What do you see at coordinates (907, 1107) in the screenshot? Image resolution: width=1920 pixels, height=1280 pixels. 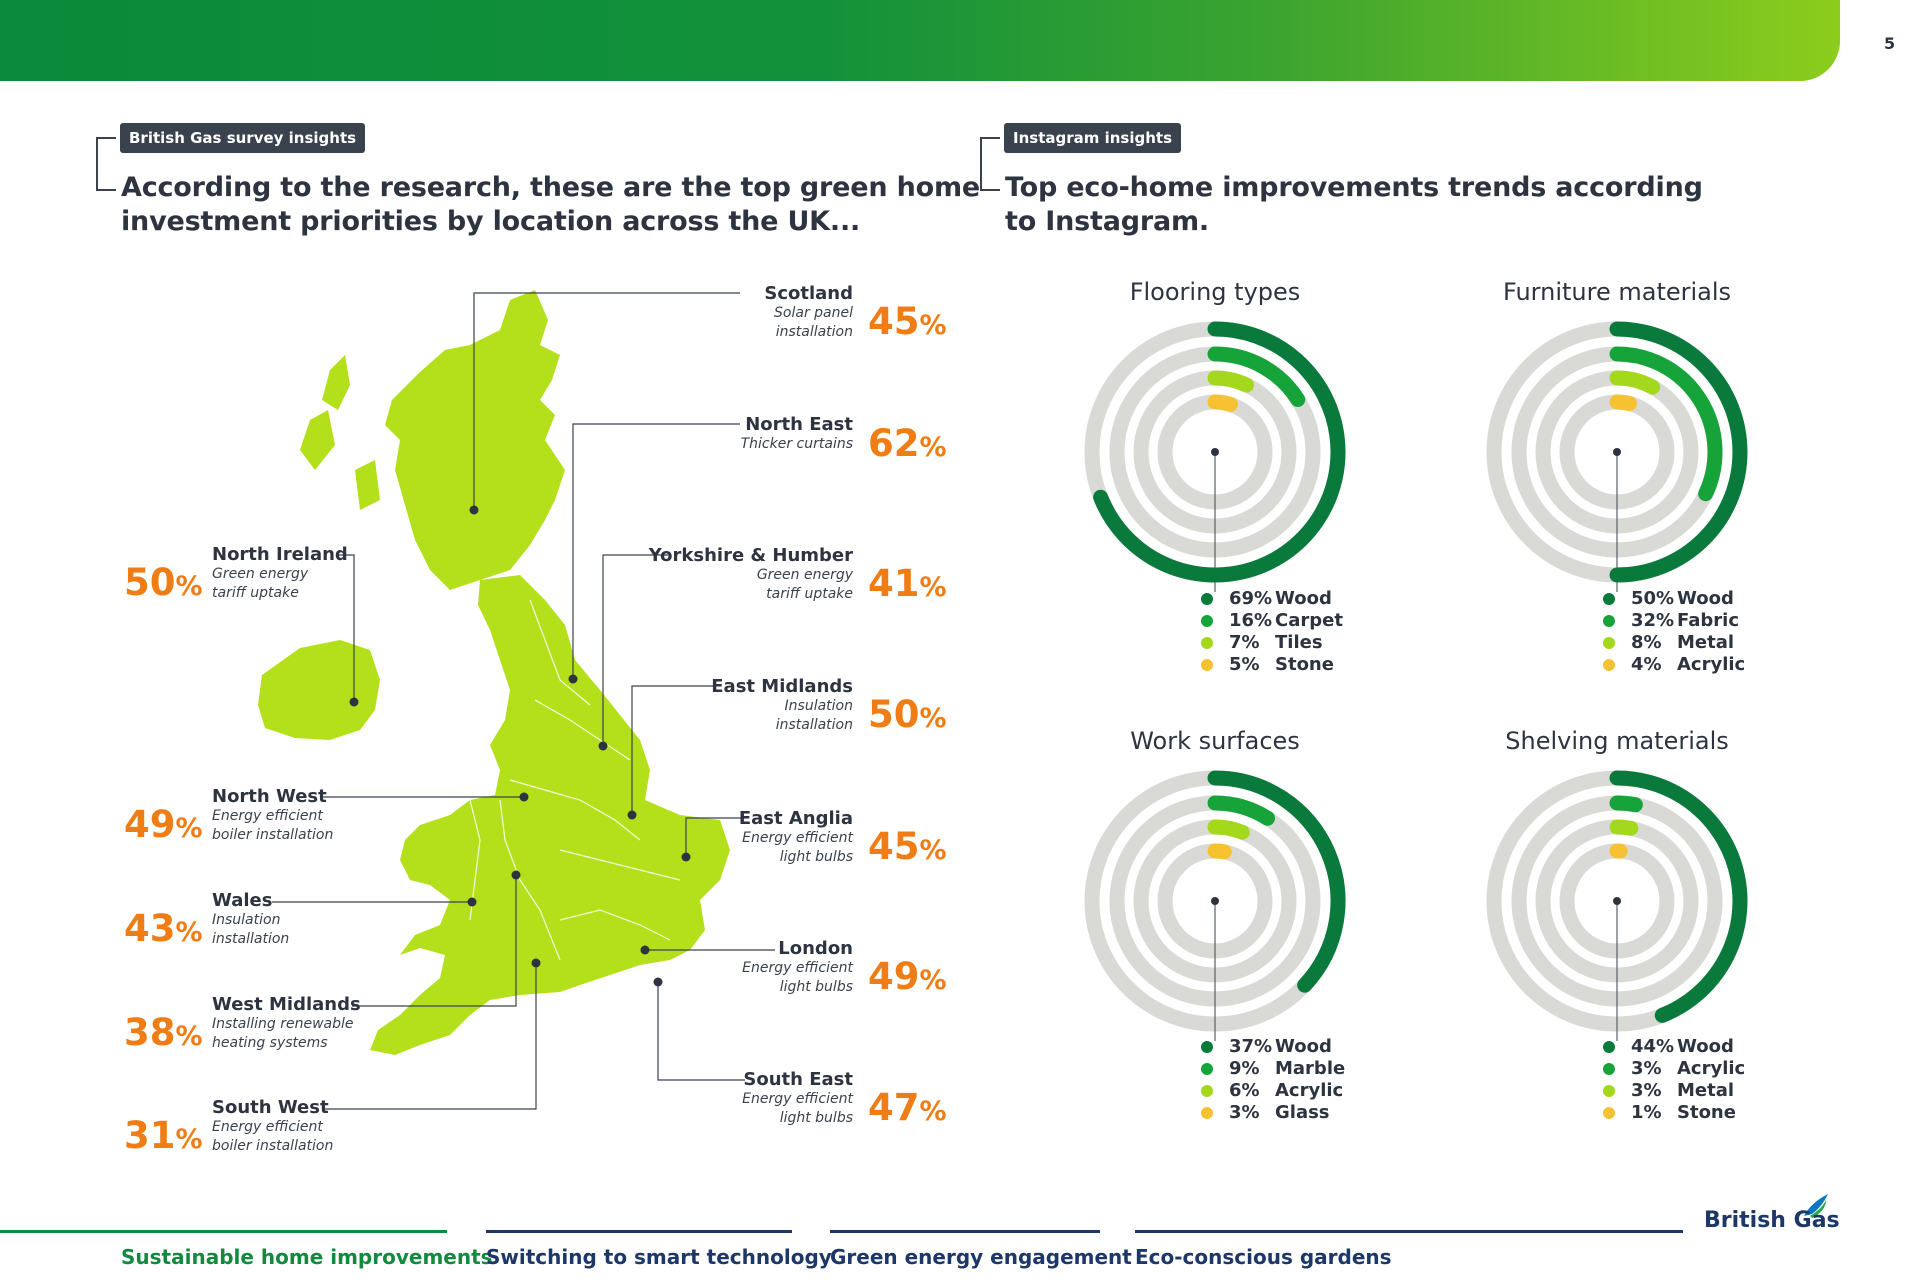 I see `pct-south-east: 47%` at bounding box center [907, 1107].